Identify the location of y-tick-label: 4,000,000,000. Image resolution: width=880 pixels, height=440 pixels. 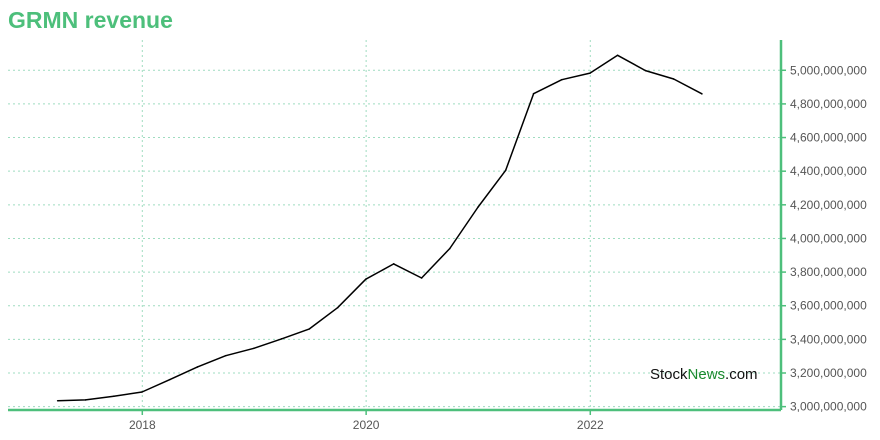
(828, 238).